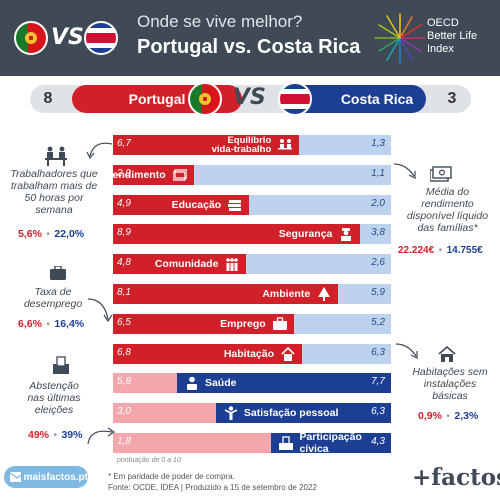 This screenshot has width=500, height=500. Describe the element at coordinates (235, 205) in the screenshot. I see `books-icon` at that location.